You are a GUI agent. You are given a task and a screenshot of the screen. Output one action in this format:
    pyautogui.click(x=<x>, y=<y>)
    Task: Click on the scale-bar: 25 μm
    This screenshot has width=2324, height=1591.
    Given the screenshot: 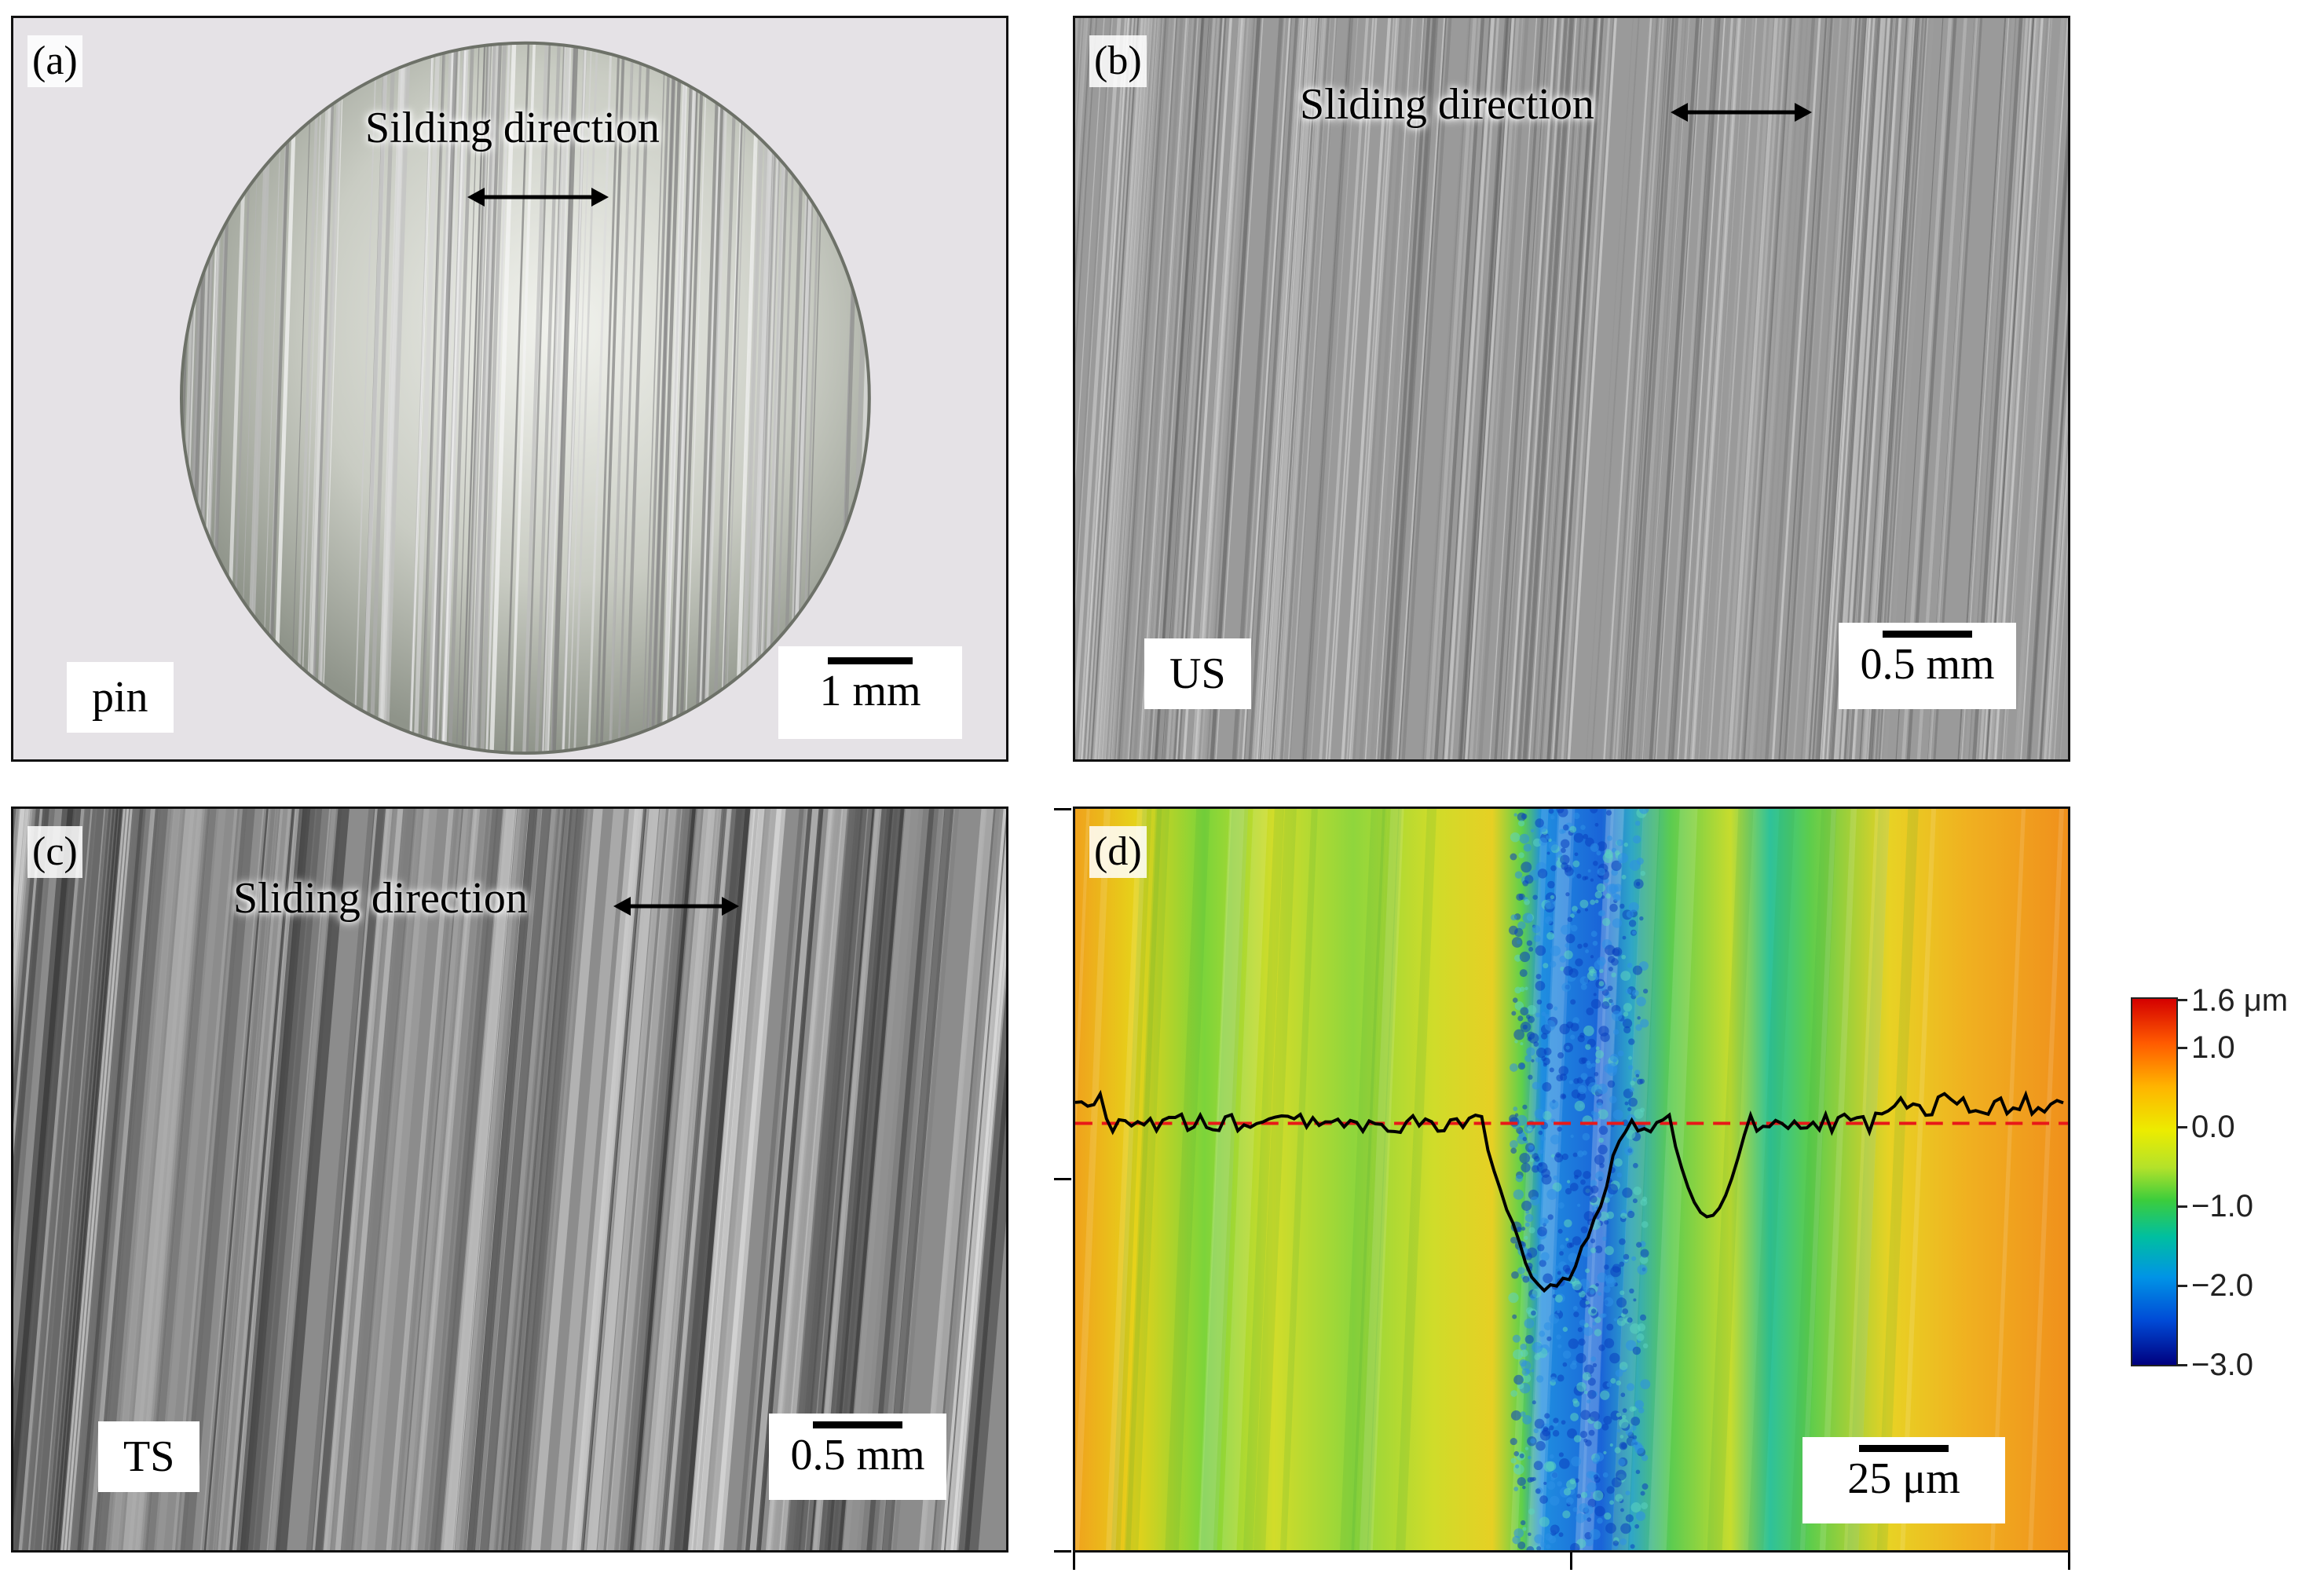 What is the action you would take?
    pyautogui.click(x=1904, y=1480)
    